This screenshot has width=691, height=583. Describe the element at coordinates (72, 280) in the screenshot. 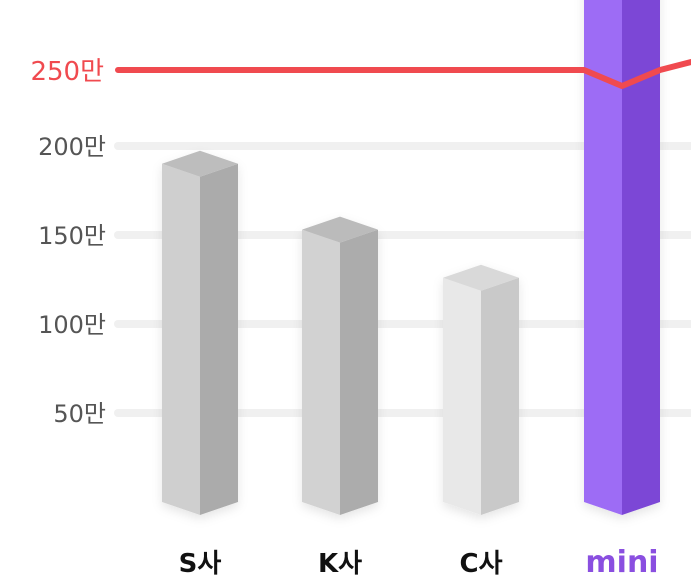

I see `y-axis-tick-labels: 50만 100만 150만 200만` at that location.